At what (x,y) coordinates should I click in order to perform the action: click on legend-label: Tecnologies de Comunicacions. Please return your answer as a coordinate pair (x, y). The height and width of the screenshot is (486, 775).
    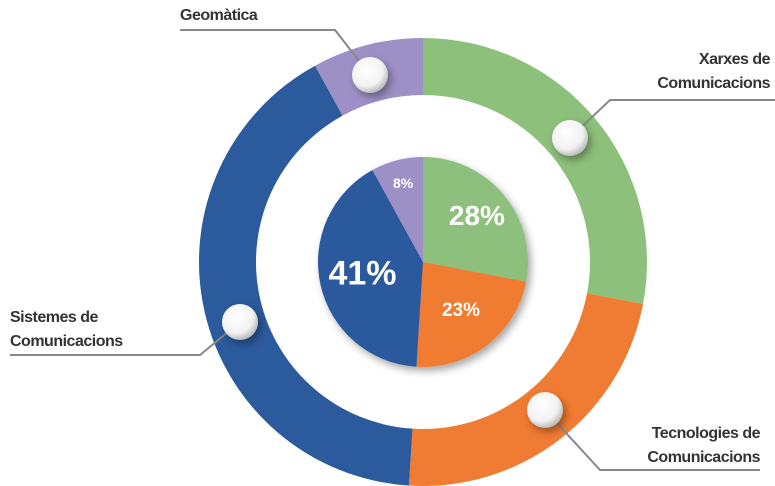
    Looking at the image, I should click on (703, 445).